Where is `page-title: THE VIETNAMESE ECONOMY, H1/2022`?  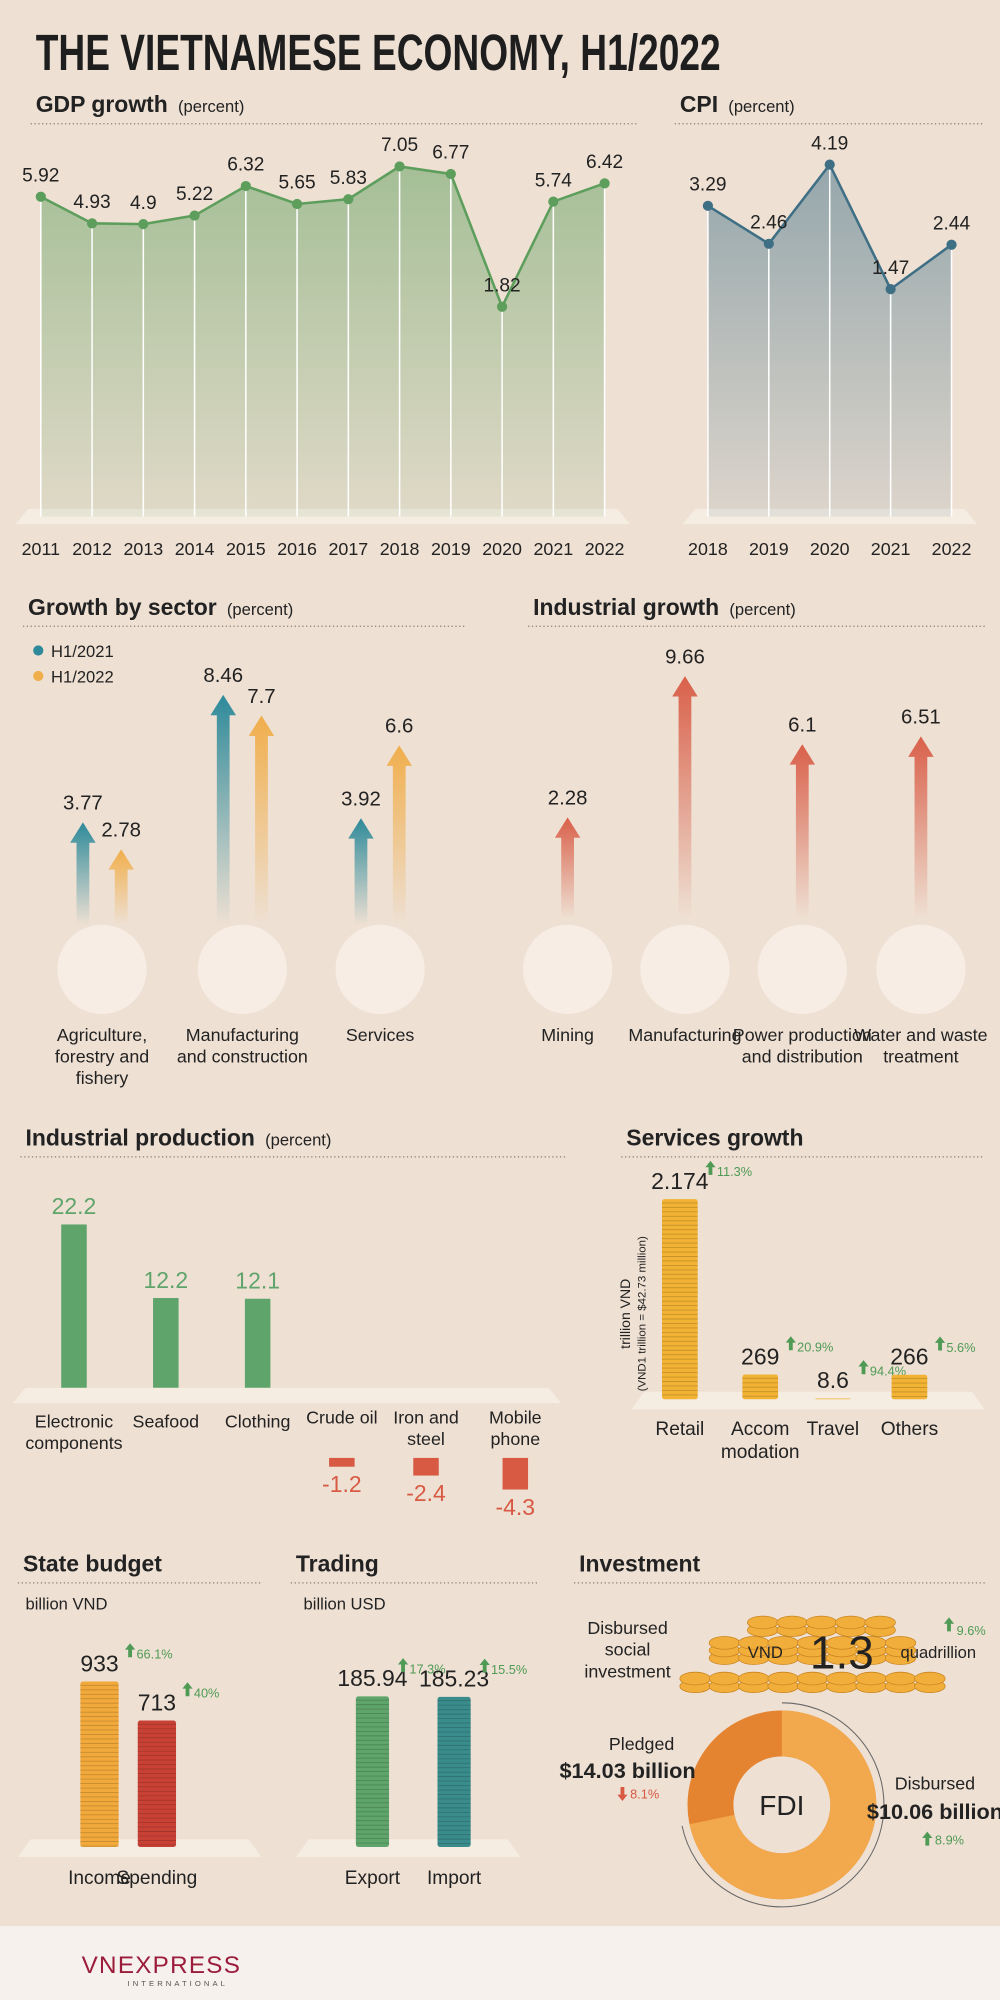
page-title: THE VIETNAMESE ECONOMY, H1/2022 is located at coordinates (378, 52).